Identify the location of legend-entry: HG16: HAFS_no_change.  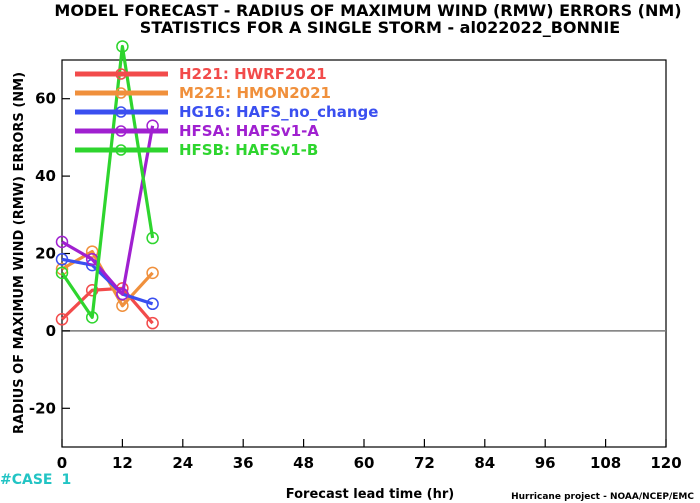
(226, 112).